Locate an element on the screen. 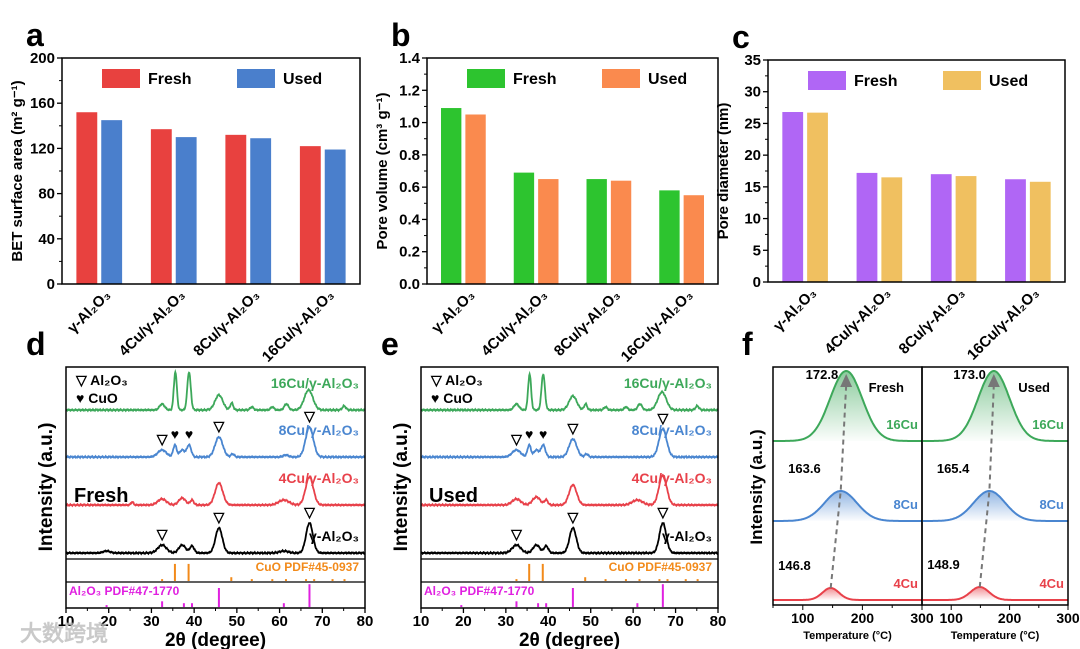  series-label: γ-Al₂O₃ is located at coordinates (687, 536).